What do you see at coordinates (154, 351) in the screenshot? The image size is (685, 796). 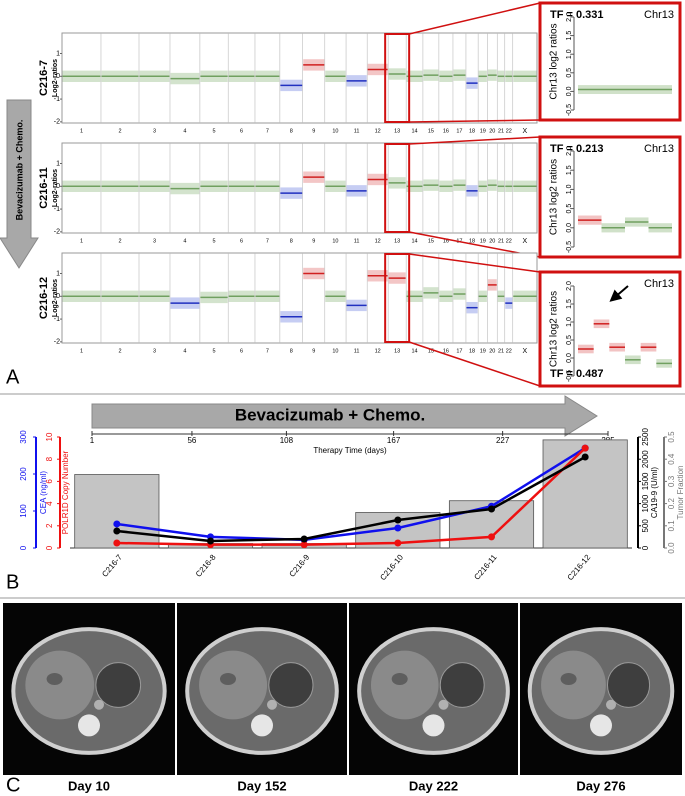 I see `chromosome-label: 3` at bounding box center [154, 351].